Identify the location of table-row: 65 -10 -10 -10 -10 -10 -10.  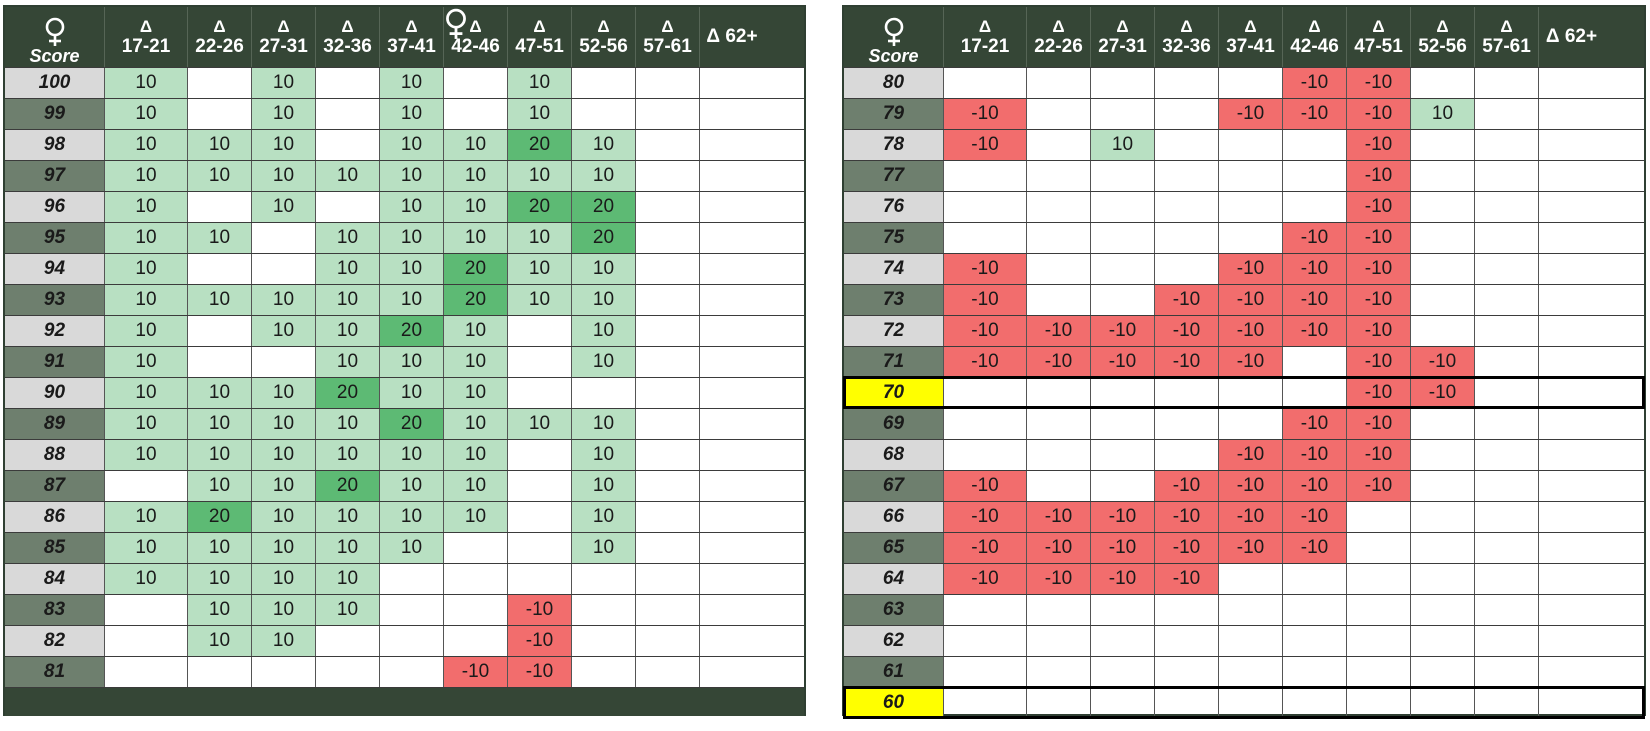
(1244, 547).